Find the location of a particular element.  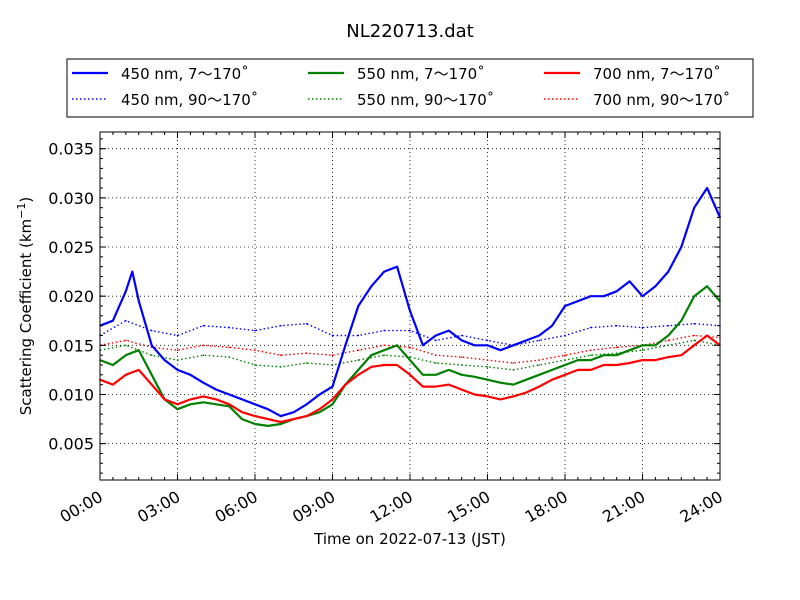

legend-label: 450 nm, 90～170˚ is located at coordinates (189, 100).